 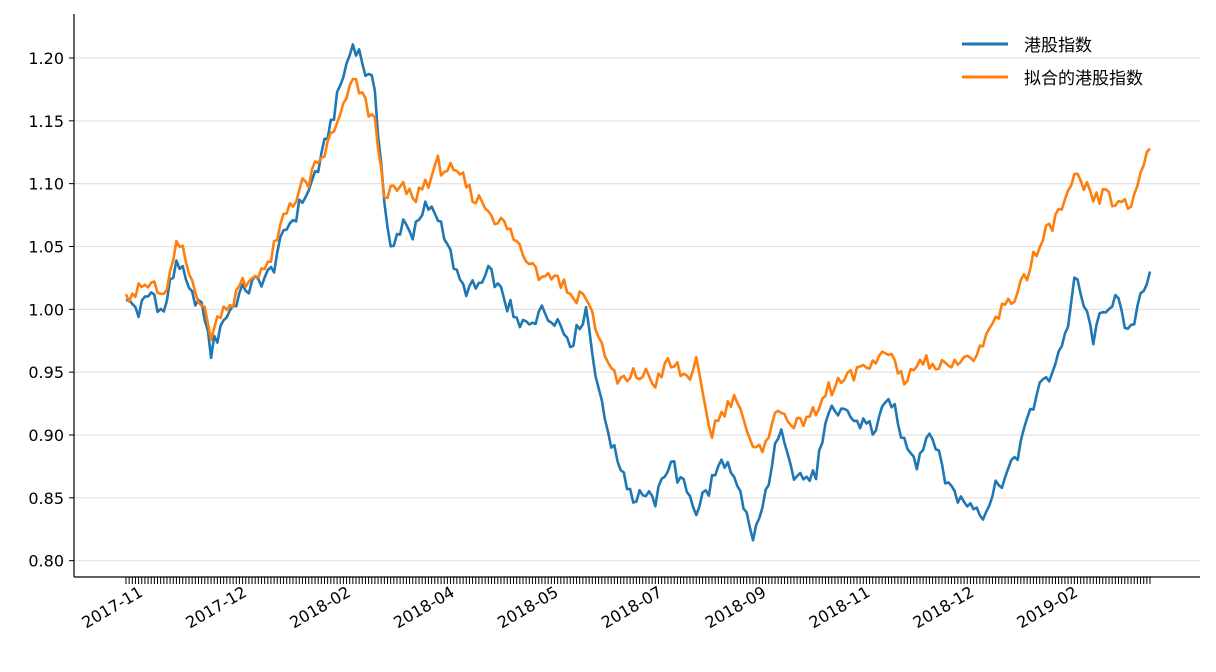 I want to click on y-ticks: 0.80 0.85 0.90 0.95 1.00 1.05 1.10 1.15 1.20, so click(x=51, y=310).